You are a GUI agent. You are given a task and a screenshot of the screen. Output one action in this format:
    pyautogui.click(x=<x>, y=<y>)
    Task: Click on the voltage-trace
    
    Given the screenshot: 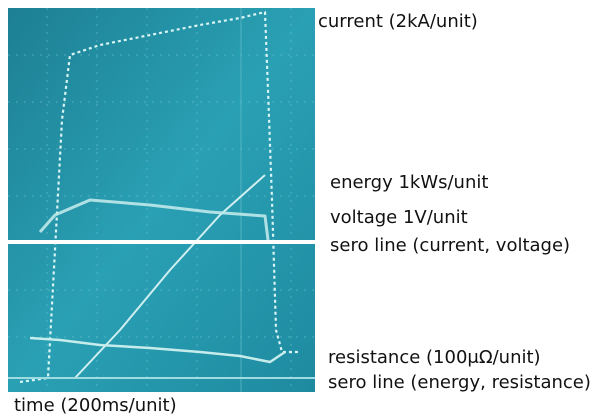 What is the action you would take?
    pyautogui.click(x=154, y=219)
    